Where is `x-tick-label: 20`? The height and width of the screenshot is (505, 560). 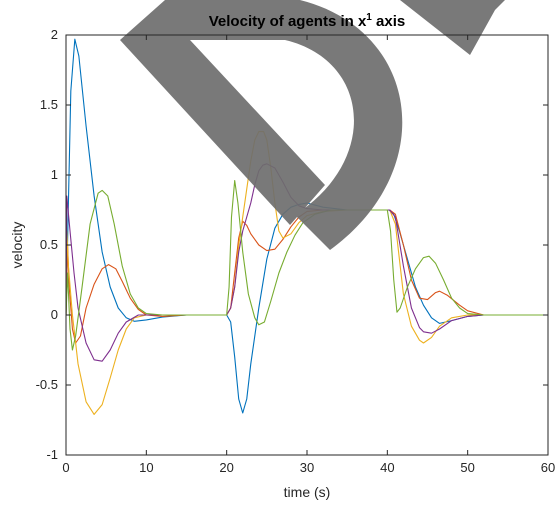 x-tick-label: 20 is located at coordinates (226, 467).